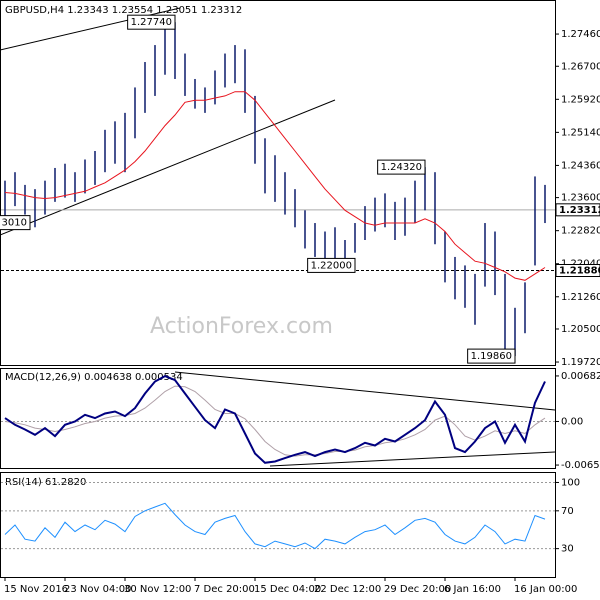 This screenshot has width=600, height=600. Describe the element at coordinates (94, 377) in the screenshot. I see `macd-title: MACD(12,26,9) 0.004638 0.000534` at that location.